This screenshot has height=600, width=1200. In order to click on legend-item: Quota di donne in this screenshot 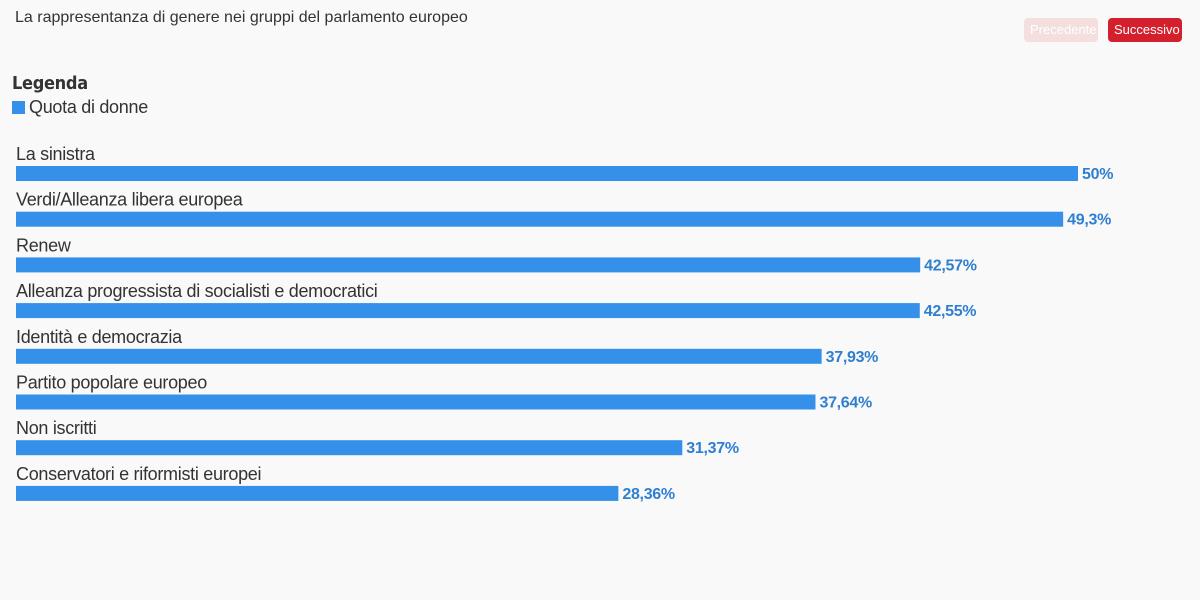, I will do `click(80, 107)`.